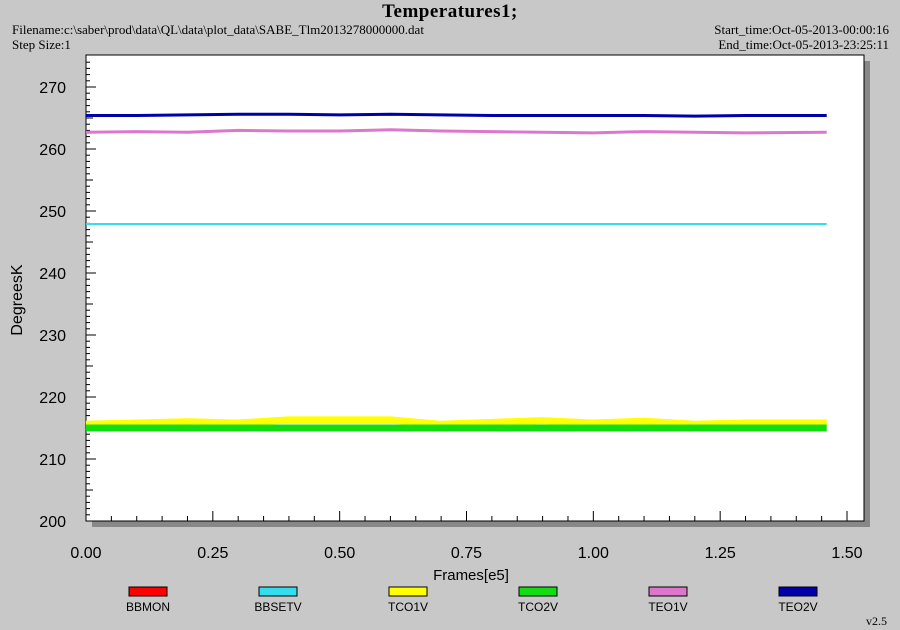 The image size is (900, 630). What do you see at coordinates (85, 553) in the screenshot?
I see `x-tick-label: 0.00` at bounding box center [85, 553].